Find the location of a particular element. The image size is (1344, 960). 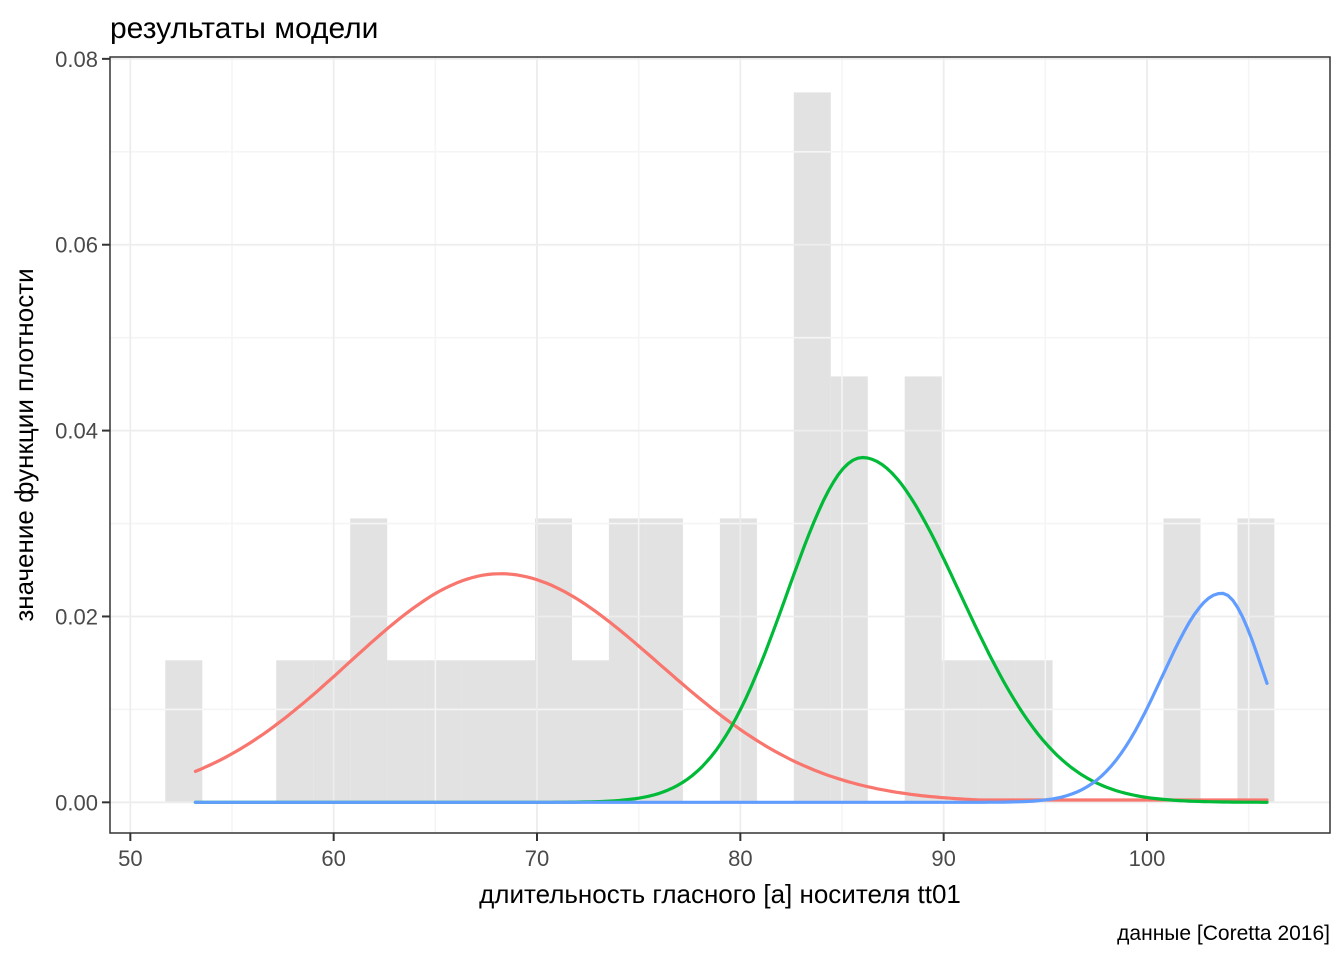

y-tick-label: 0.08 is located at coordinates (76, 59).